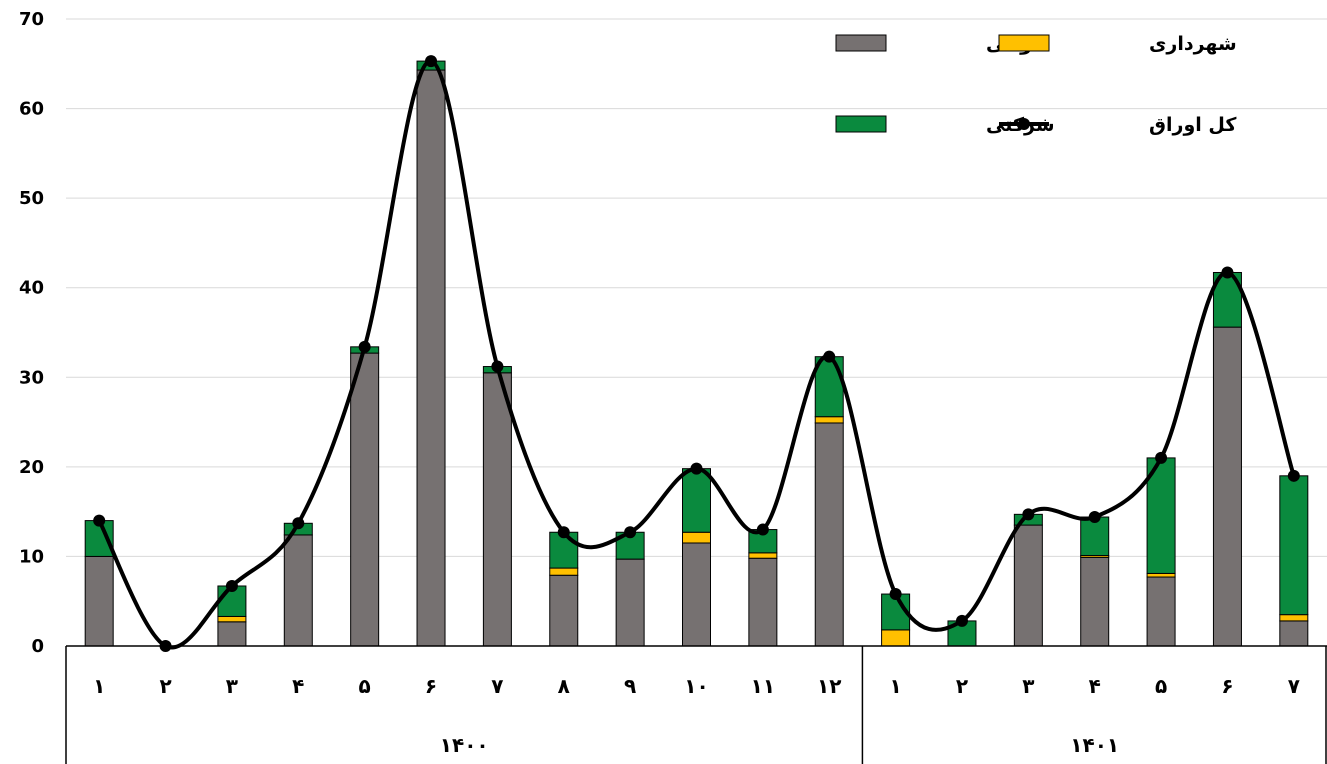 This screenshot has height=764, width=1327. What do you see at coordinates (1036, 84) in the screenshot?
I see `legend: دولتیشهرداریشرکتیکل اوراق` at bounding box center [1036, 84].